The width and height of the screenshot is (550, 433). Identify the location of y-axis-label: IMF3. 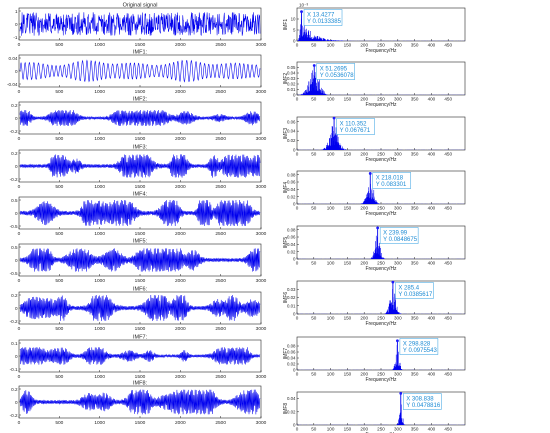
(286, 134).